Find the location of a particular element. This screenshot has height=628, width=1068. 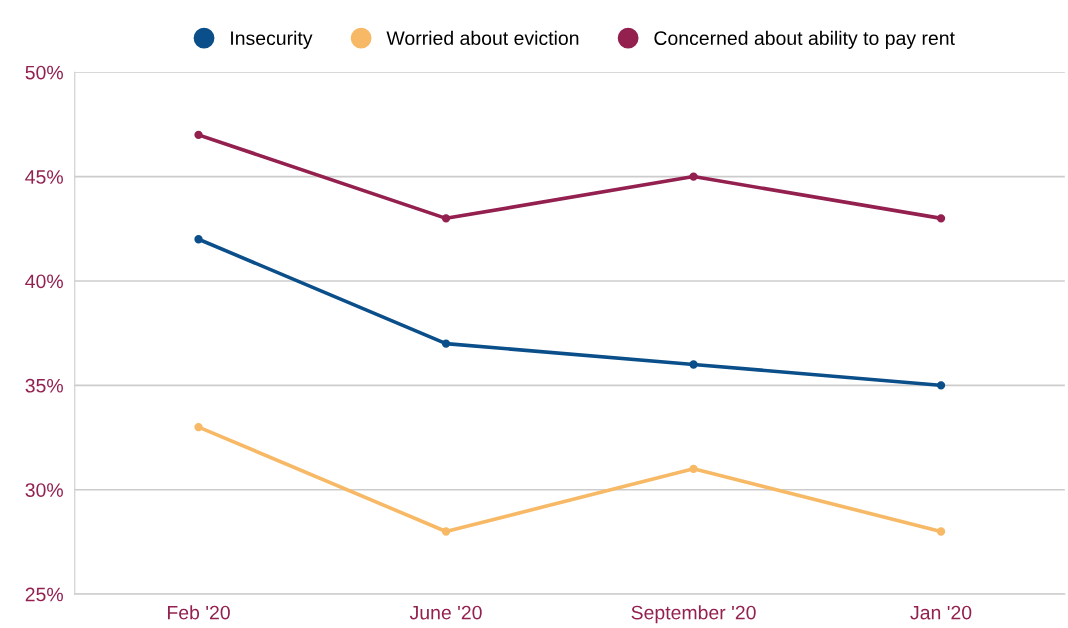

y-tick-label: 25% is located at coordinates (44, 594).